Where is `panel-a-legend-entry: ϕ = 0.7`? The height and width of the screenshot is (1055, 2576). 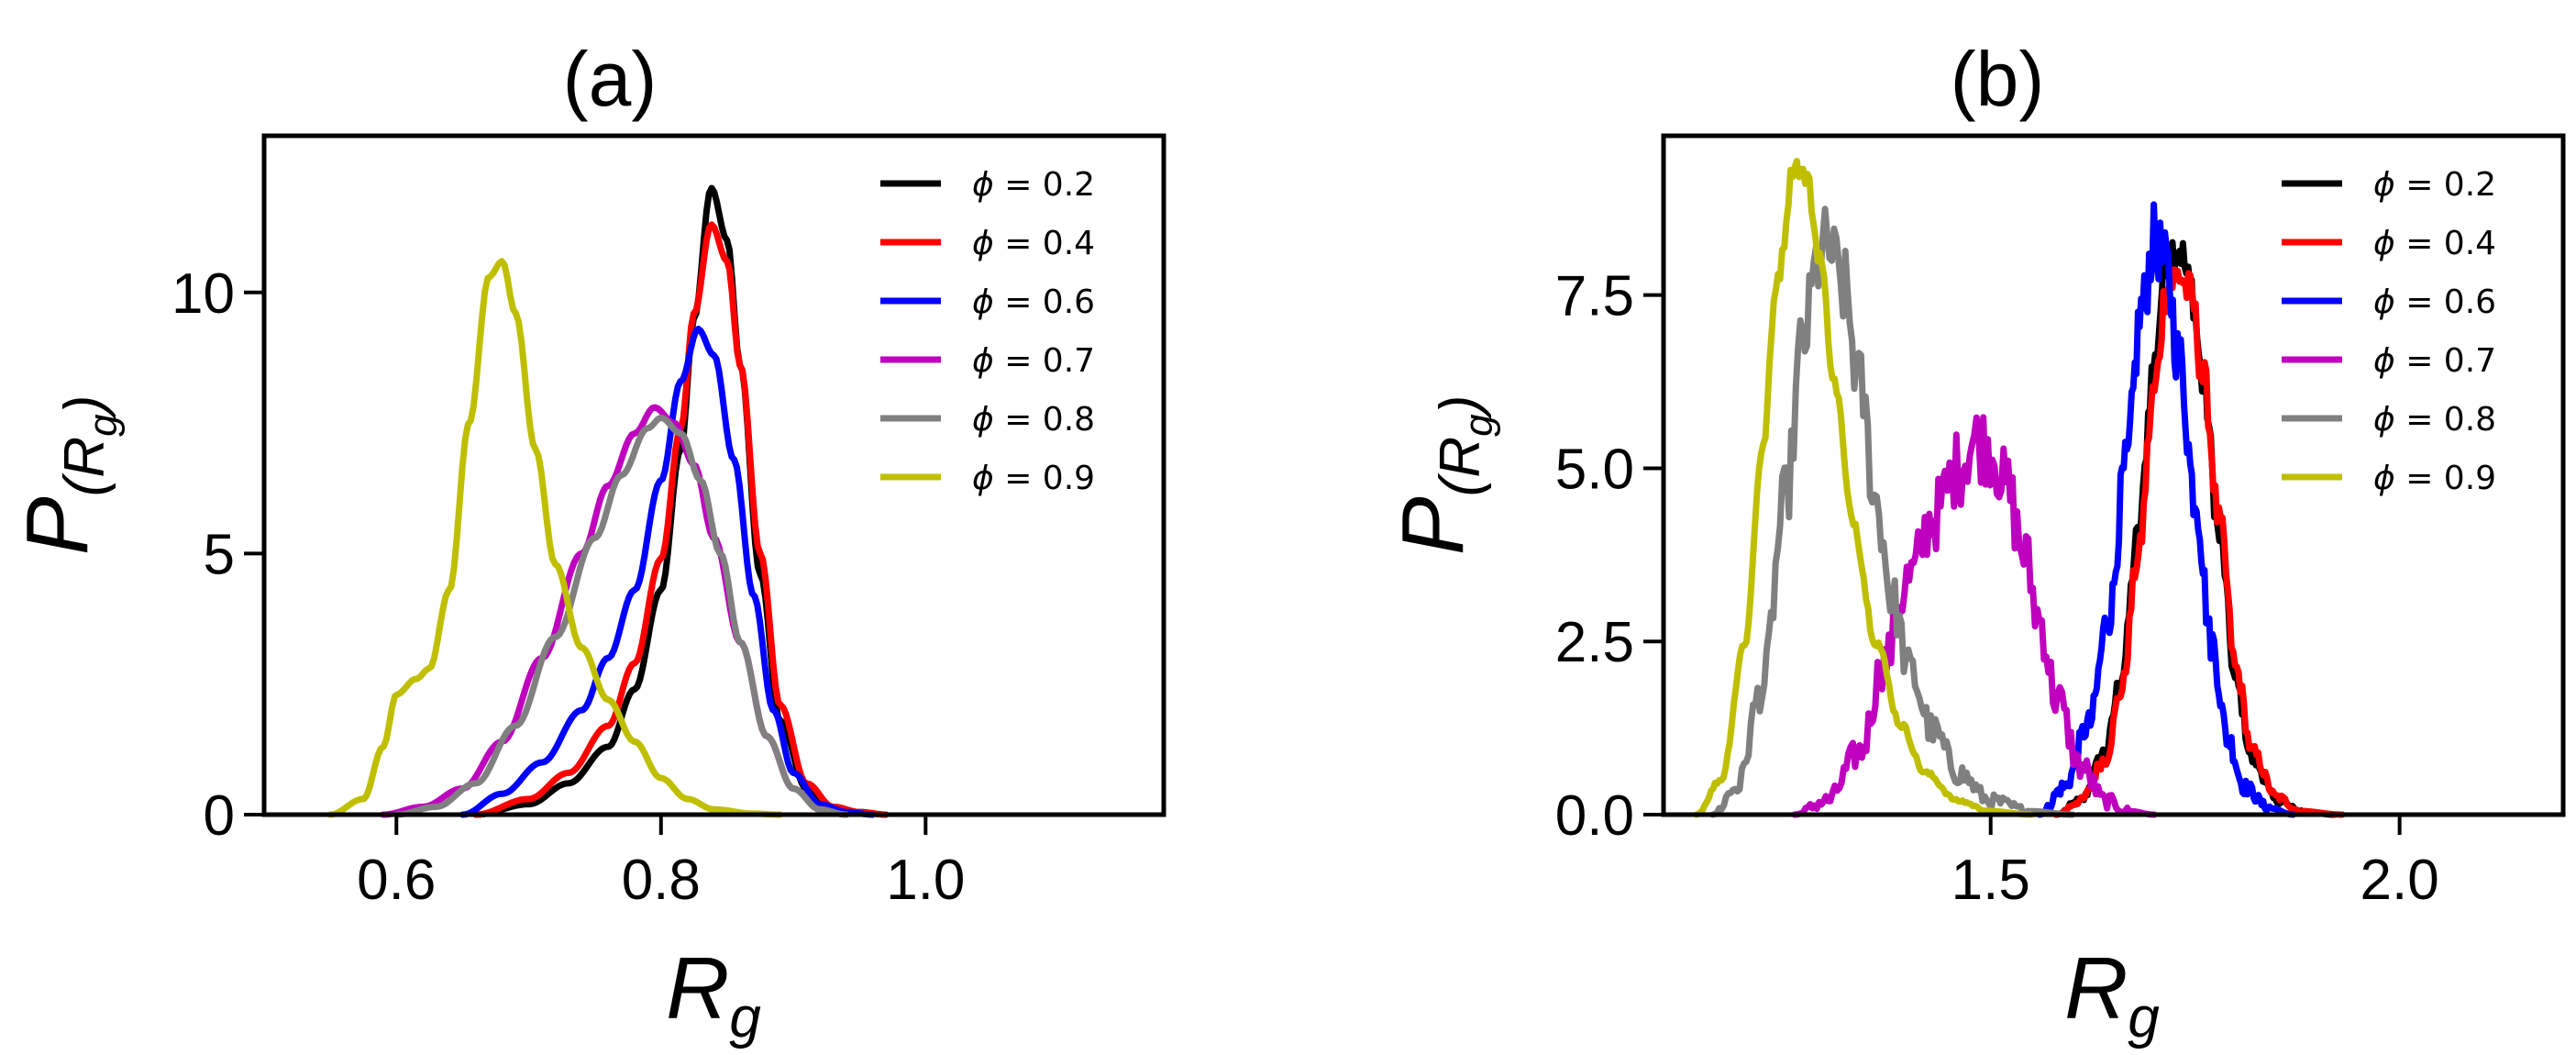
panel-a-legend-entry: ϕ = 0.7 is located at coordinates (987, 361).